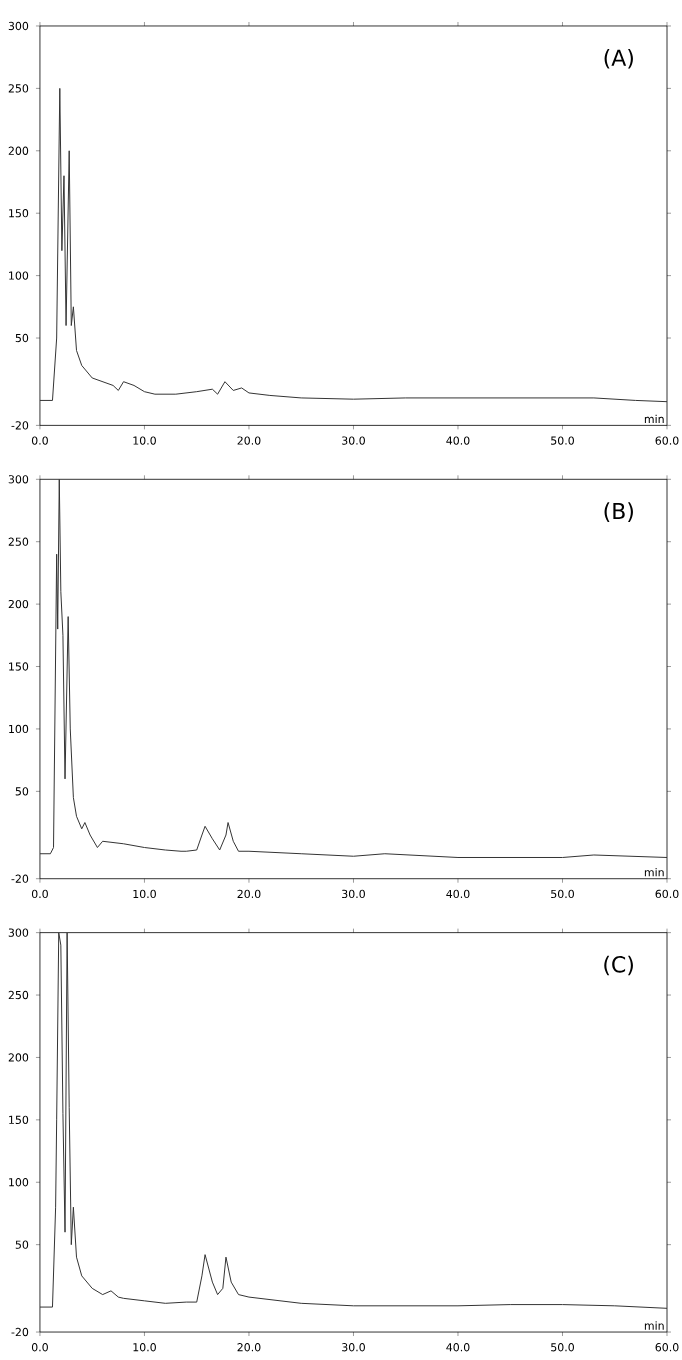 This screenshot has height=1360, width=682. I want to click on text: (A), so click(618, 59).